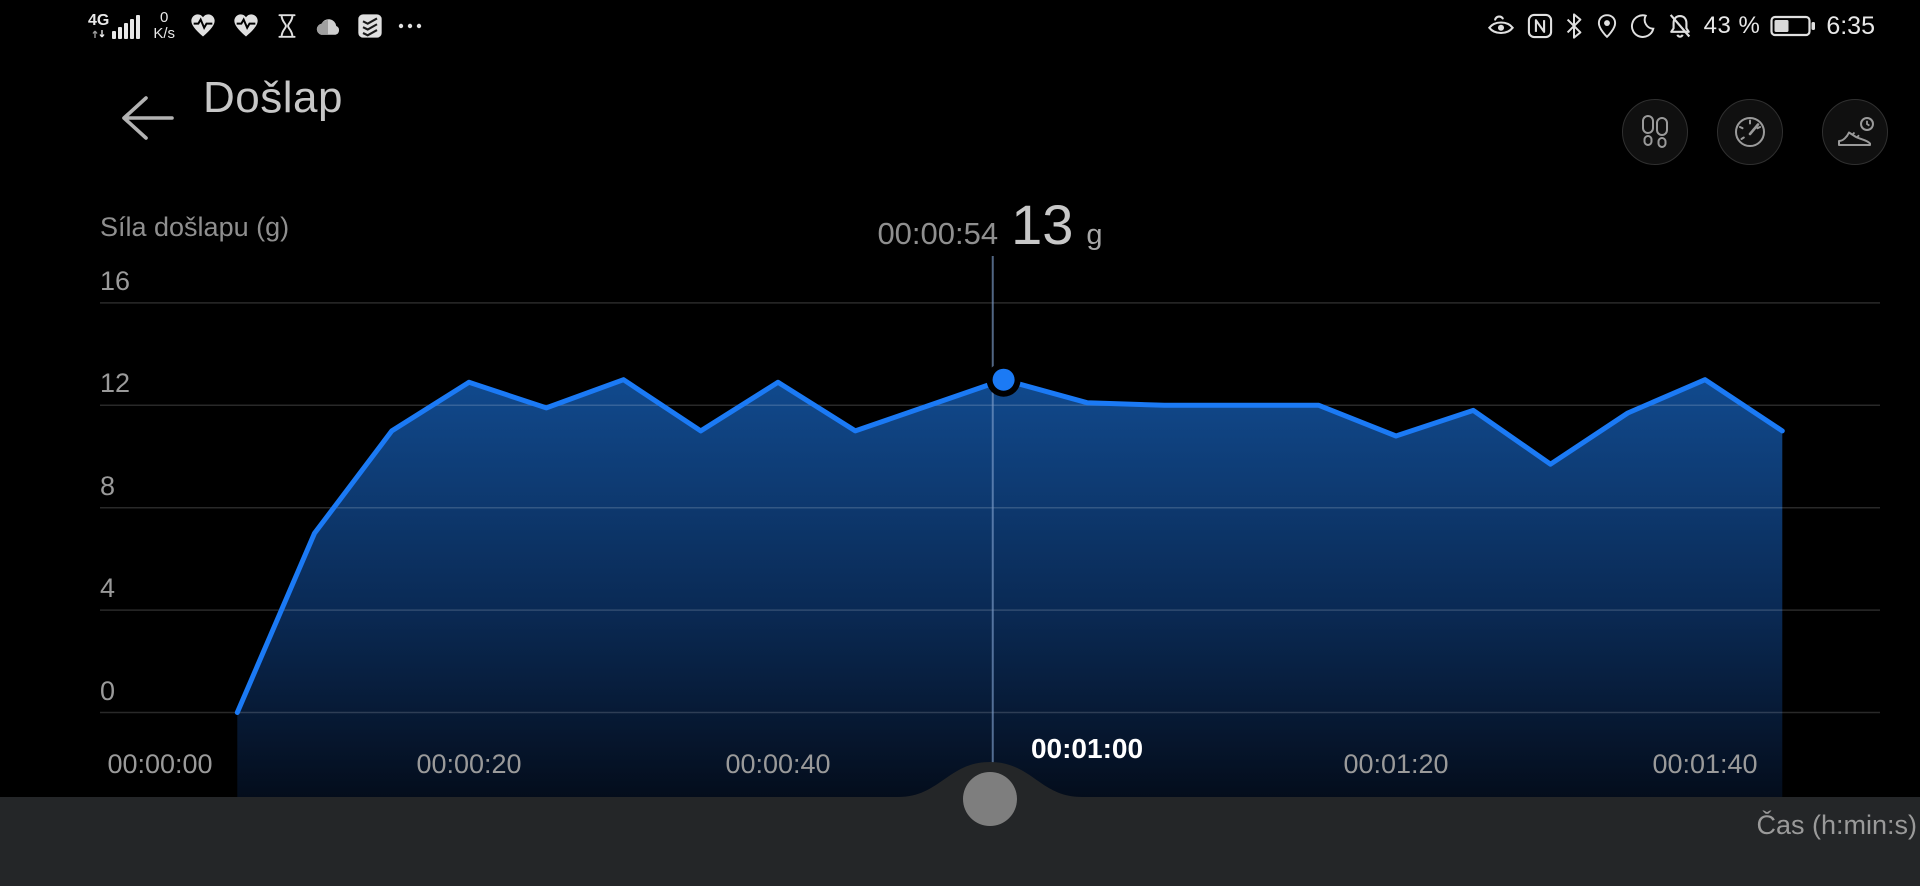 This screenshot has width=1920, height=886. Describe the element at coordinates (1606, 26) in the screenshot. I see `location-icon` at that location.